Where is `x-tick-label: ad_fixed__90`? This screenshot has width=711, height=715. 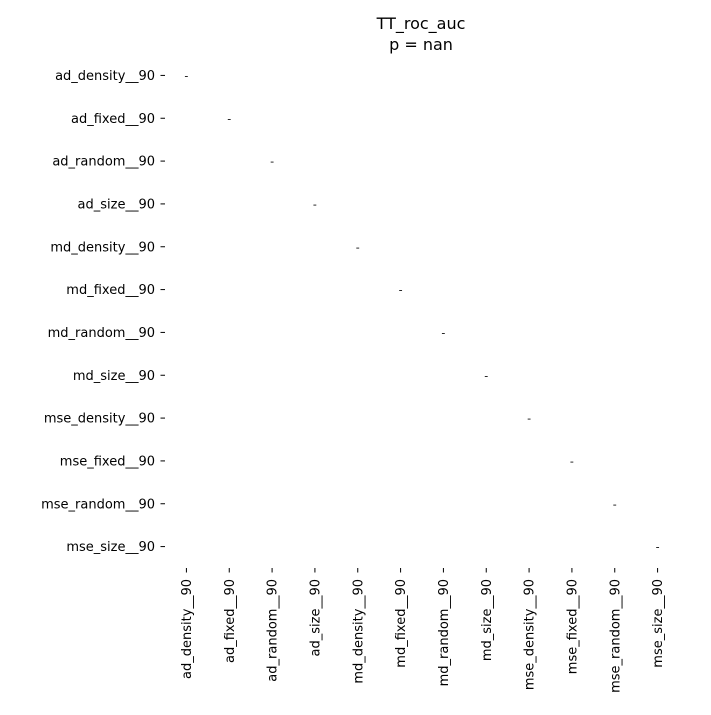 x-tick-label: ad_fixed__90 is located at coordinates (230, 621).